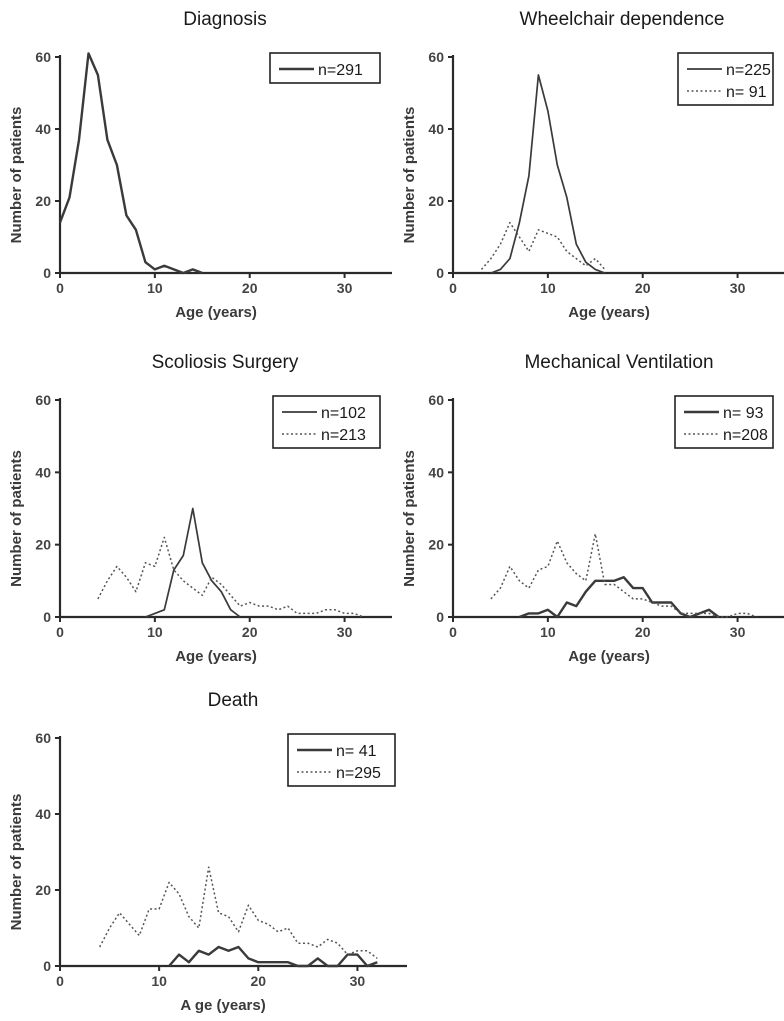  Describe the element at coordinates (343, 435) in the screenshot. I see `legend-label-2: n=213` at that location.